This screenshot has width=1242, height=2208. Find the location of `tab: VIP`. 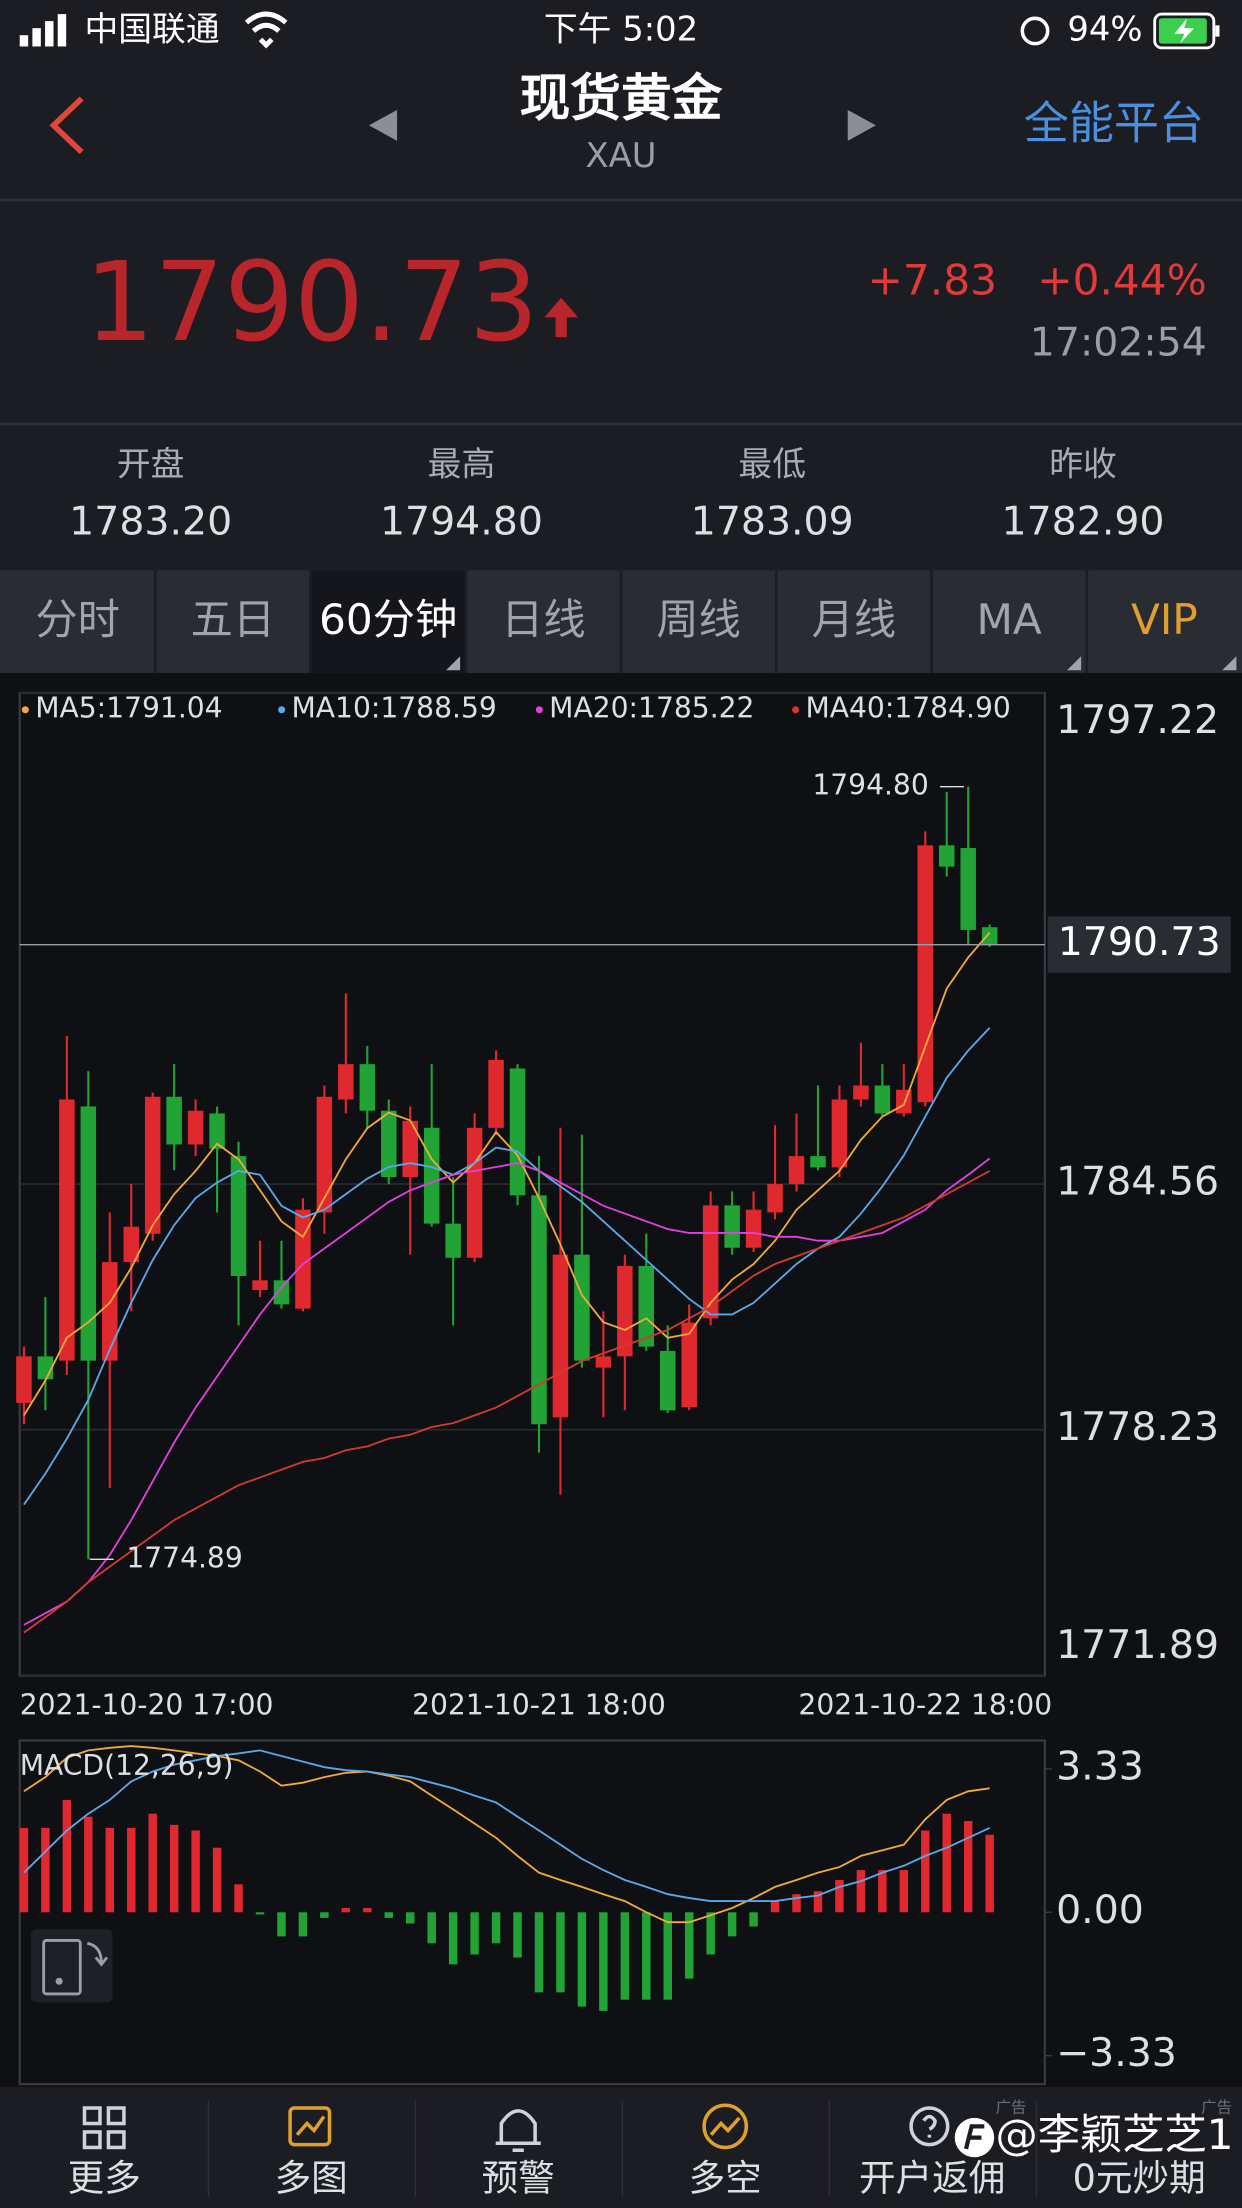

tab: VIP is located at coordinates (1164, 619).